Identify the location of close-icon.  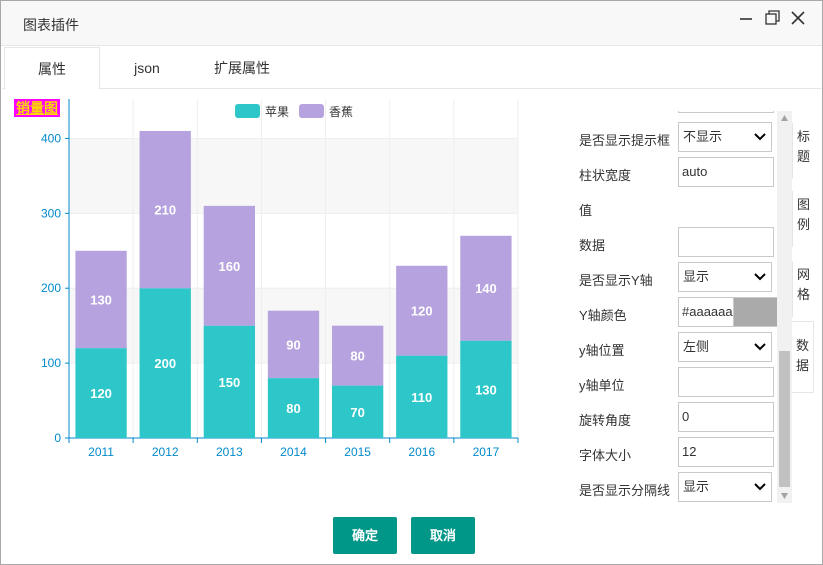
(798, 18).